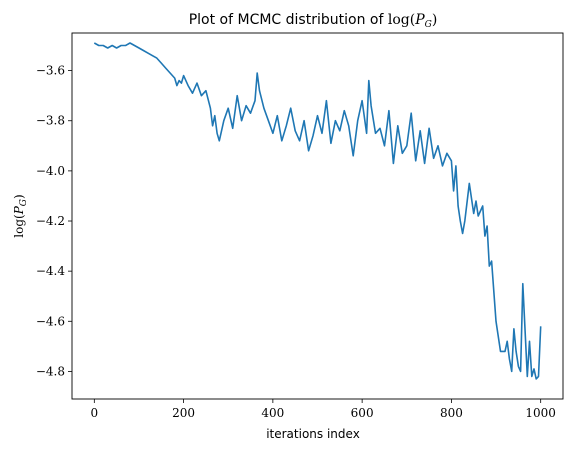  Describe the element at coordinates (50, 121) in the screenshot. I see `y-tick-label: −3.8` at that location.